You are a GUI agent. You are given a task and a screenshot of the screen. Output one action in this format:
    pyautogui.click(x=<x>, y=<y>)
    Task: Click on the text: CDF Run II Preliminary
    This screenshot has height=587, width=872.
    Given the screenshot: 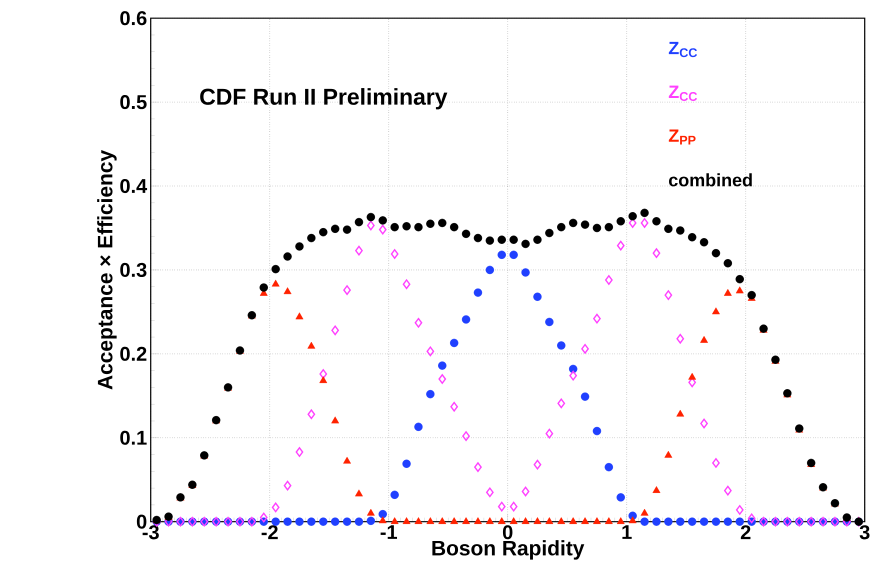 What is the action you would take?
    pyautogui.click(x=324, y=99)
    